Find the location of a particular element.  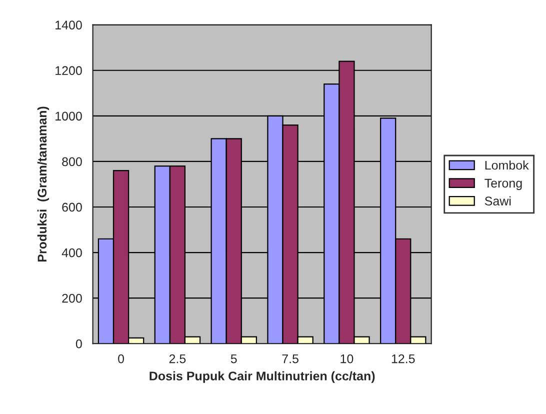

y-tick-label: 800 is located at coordinates (72, 161).